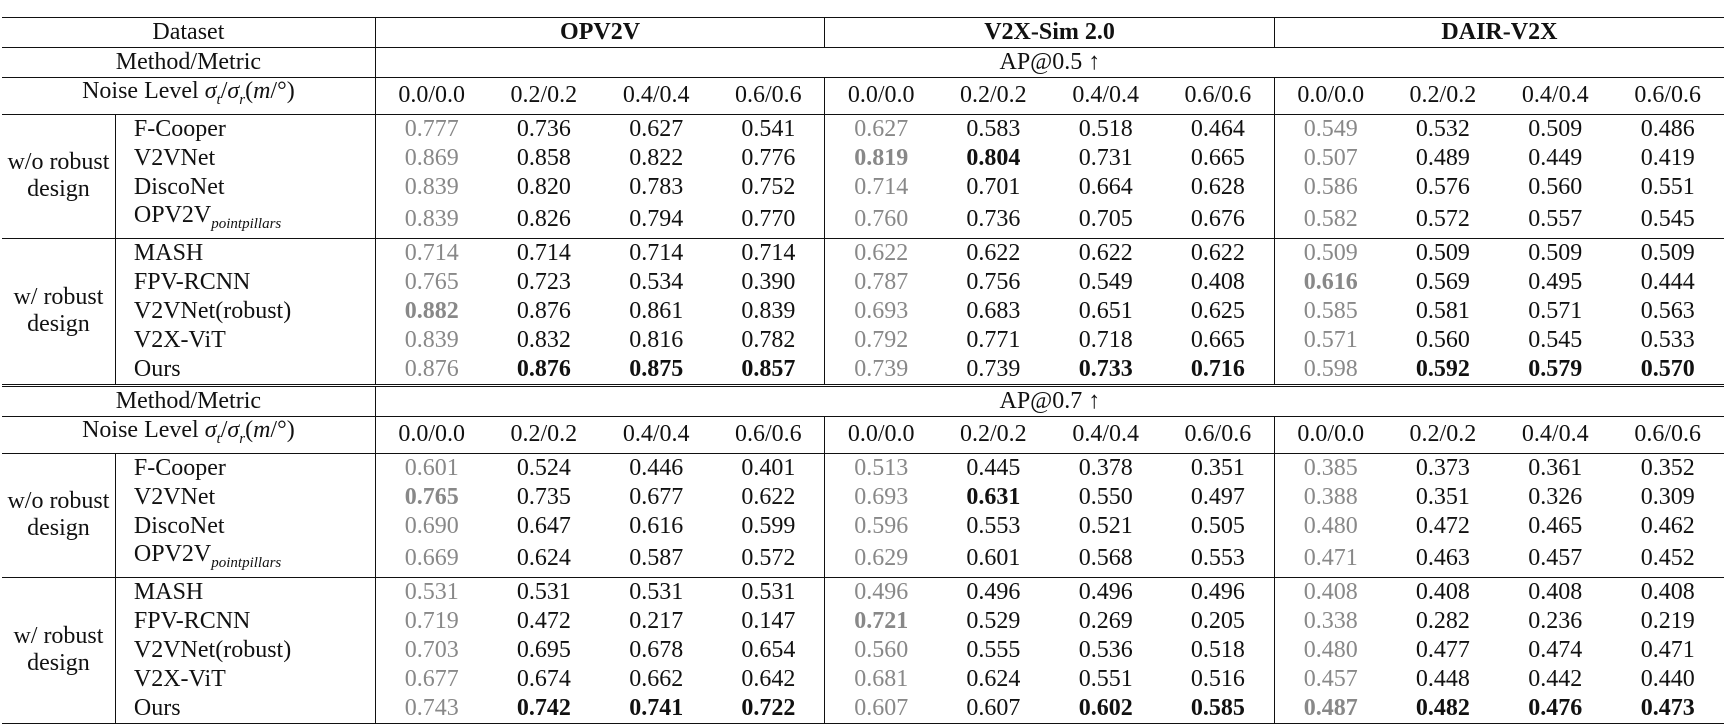  Describe the element at coordinates (1667, 558) in the screenshot. I see `value-cell: 0.452` at that location.